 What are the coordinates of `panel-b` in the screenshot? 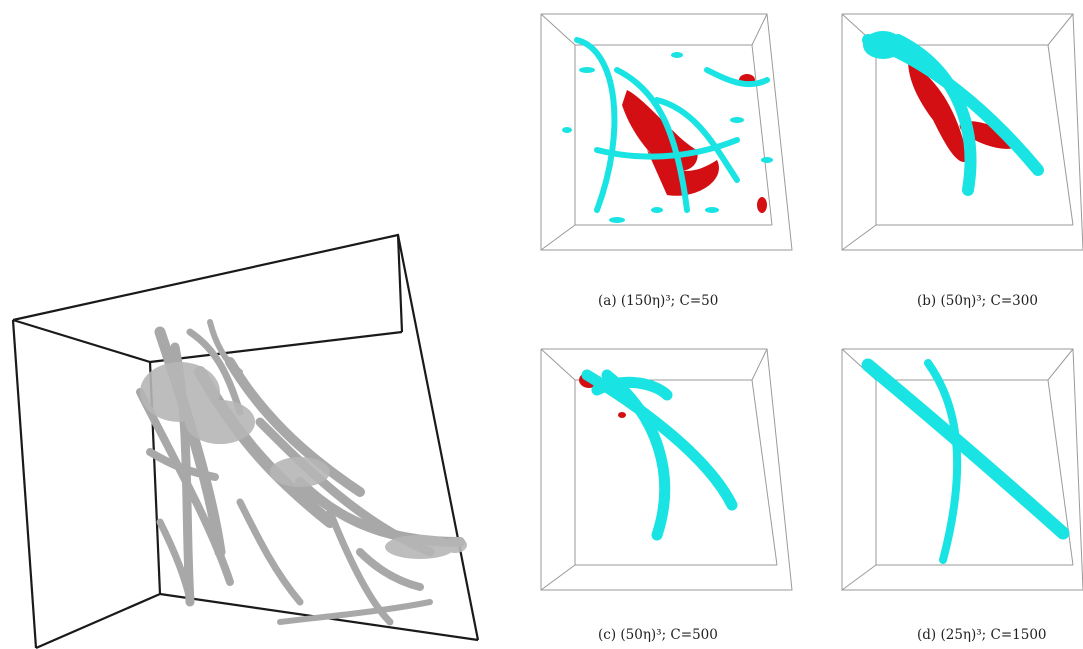 It's located at (960, 137).